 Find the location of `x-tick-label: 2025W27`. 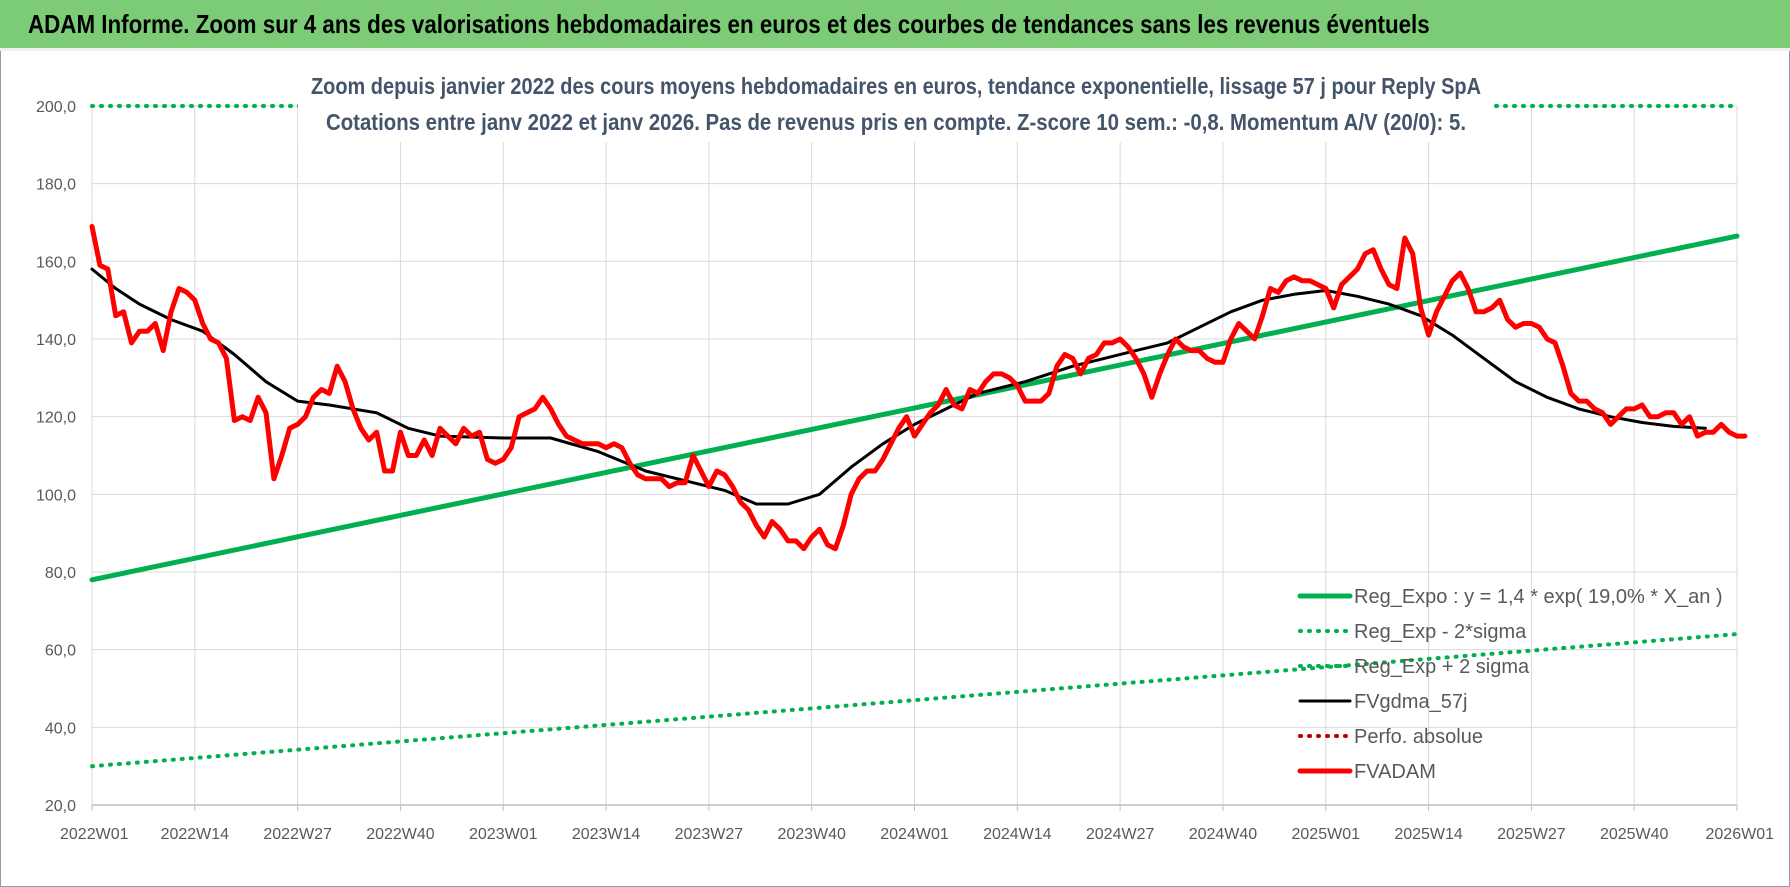

x-tick-label: 2025W27 is located at coordinates (1531, 834).